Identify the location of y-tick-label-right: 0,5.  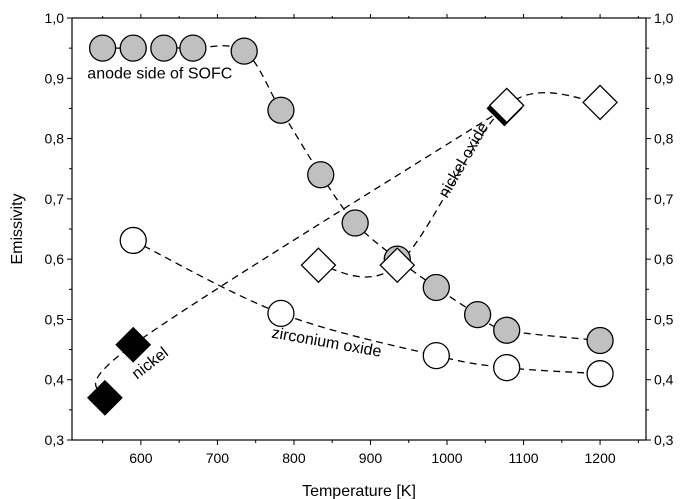
(664, 319).